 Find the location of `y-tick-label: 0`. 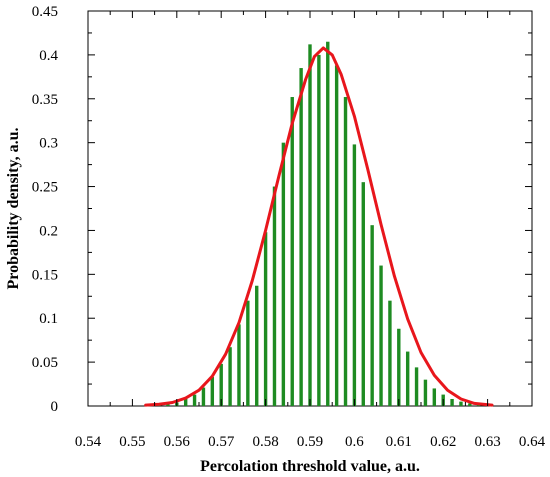

y-tick-label: 0 is located at coordinates (55, 407).